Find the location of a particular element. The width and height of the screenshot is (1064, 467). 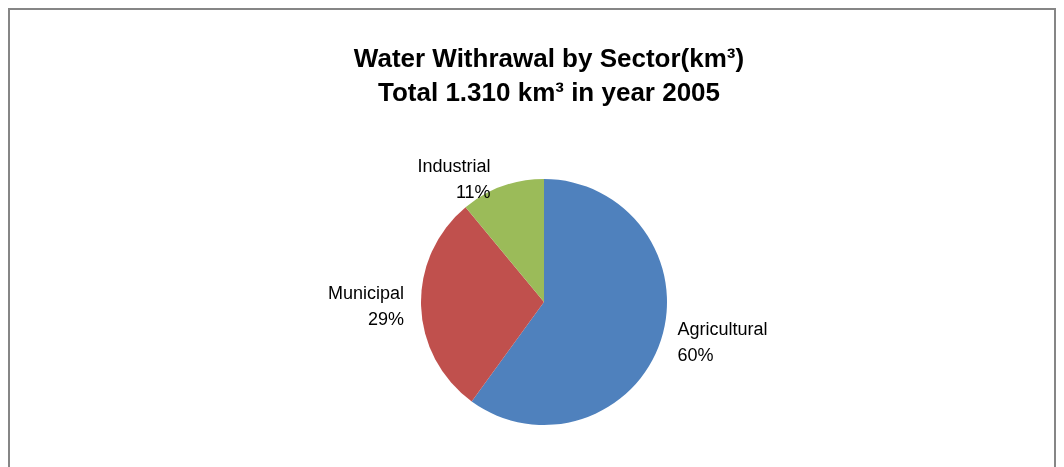

data-label: 29% is located at coordinates (386, 319).